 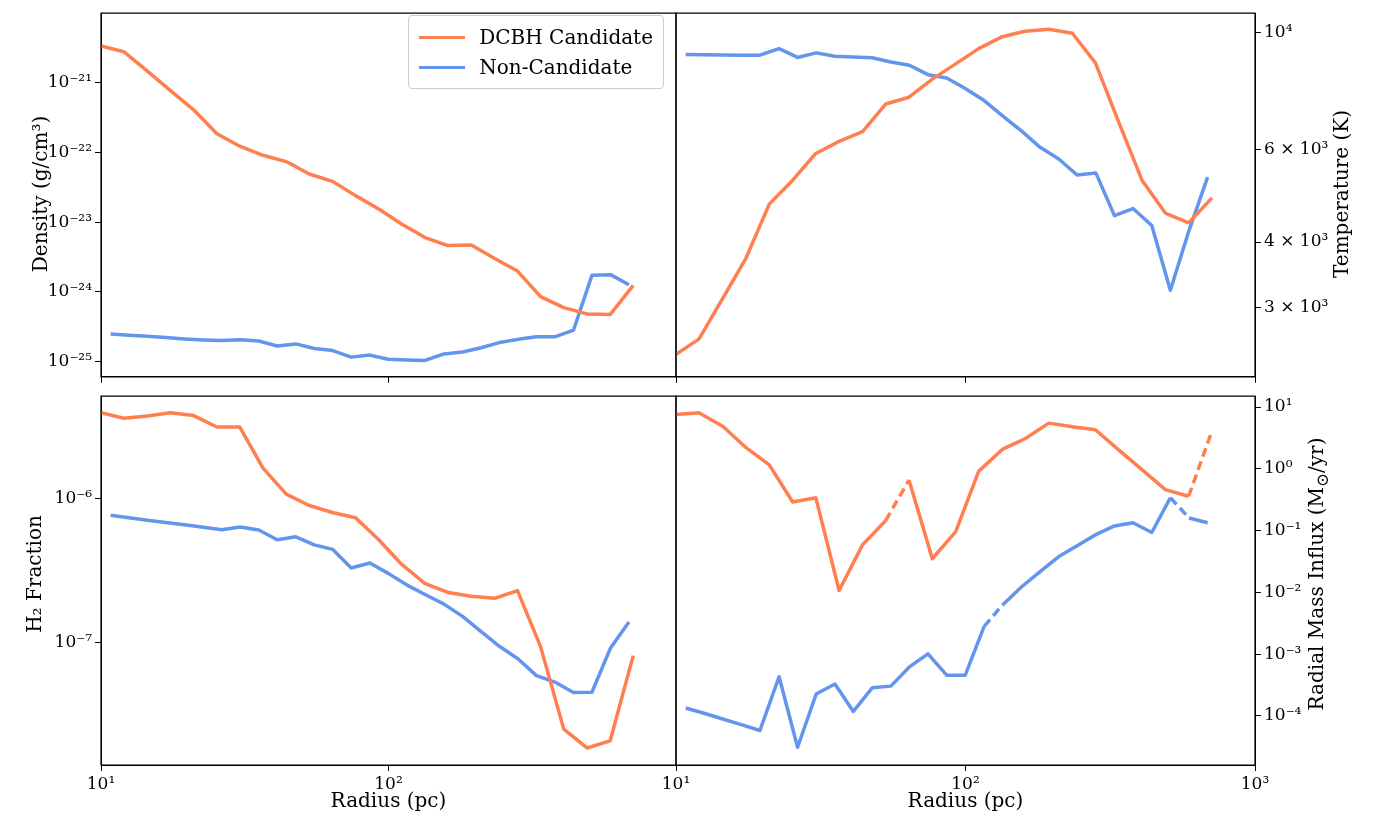 I want to click on y-tick-label: 10⁻³, so click(x=1283, y=652).